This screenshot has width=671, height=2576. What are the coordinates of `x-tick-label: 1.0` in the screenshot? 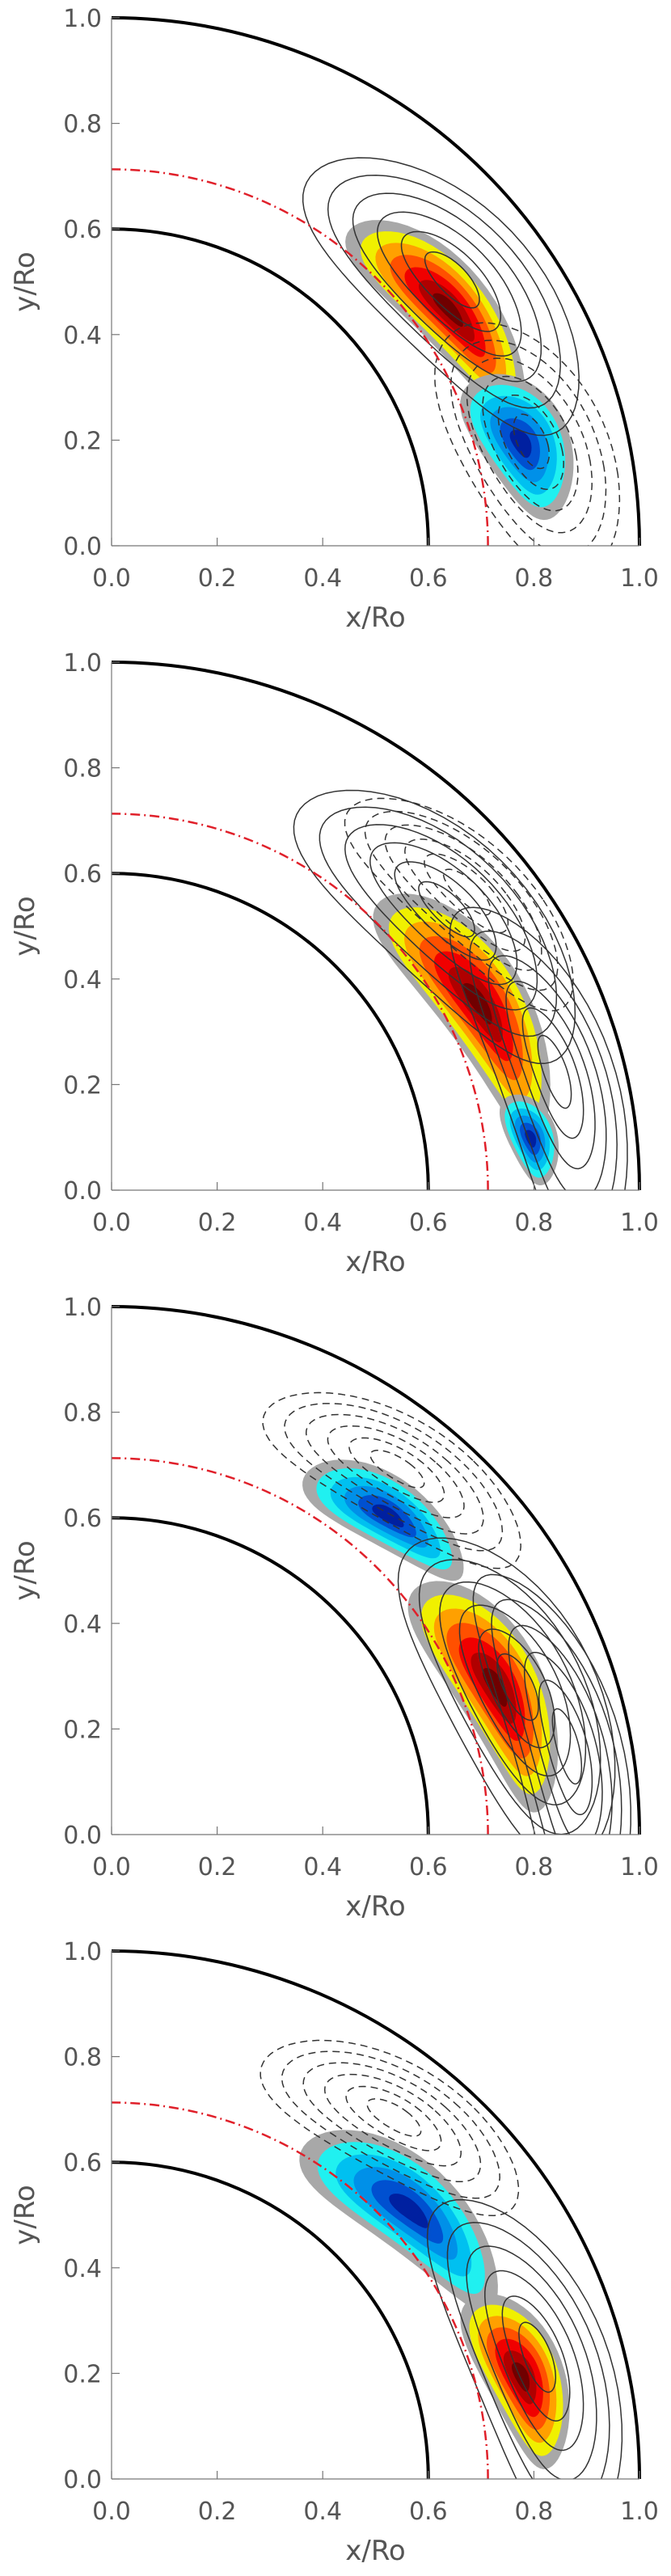 It's located at (639, 2512).